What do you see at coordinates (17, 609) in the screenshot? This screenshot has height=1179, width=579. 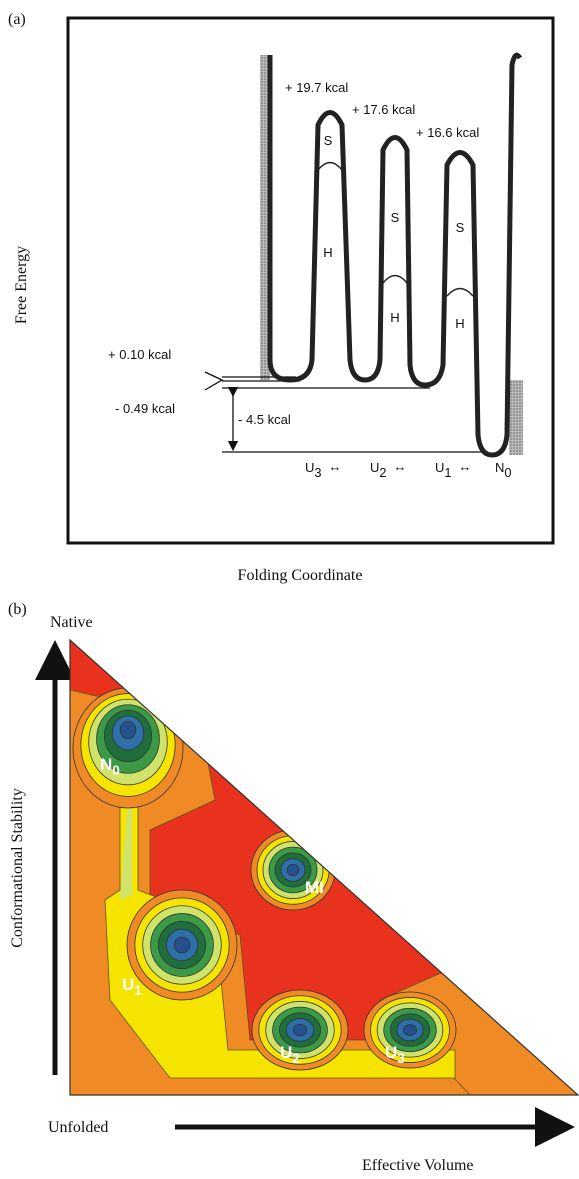 I see `panel-label: (b)` at bounding box center [17, 609].